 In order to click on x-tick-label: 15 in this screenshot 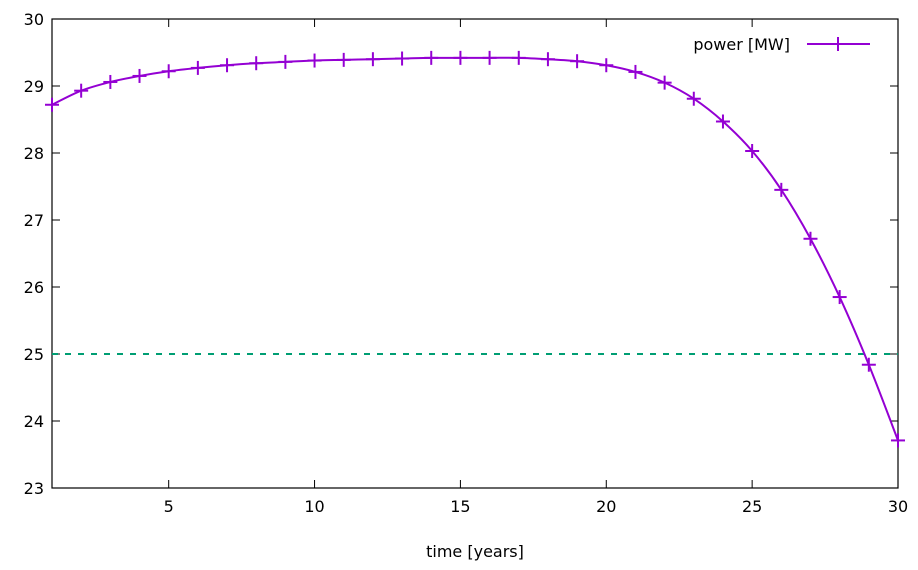, I will do `click(460, 506)`.